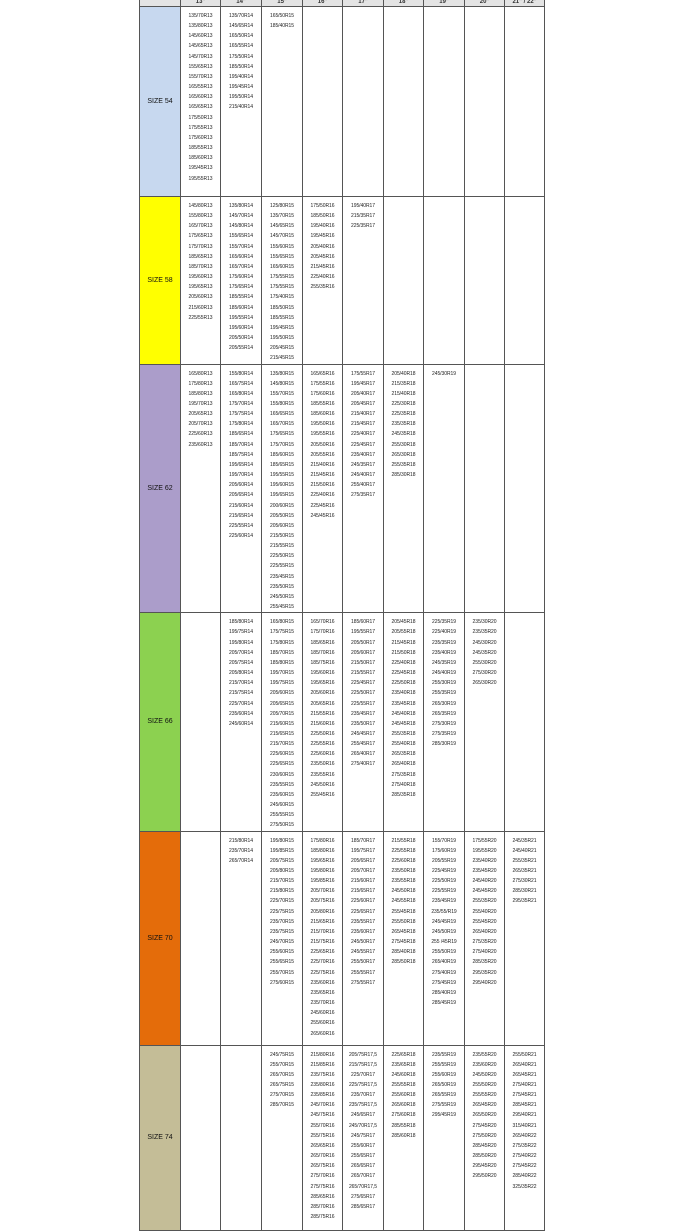 The height and width of the screenshot is (1231, 682). Describe the element at coordinates (363, 1105) in the screenshot. I see `tire-size: 235/75R17,5` at that location.